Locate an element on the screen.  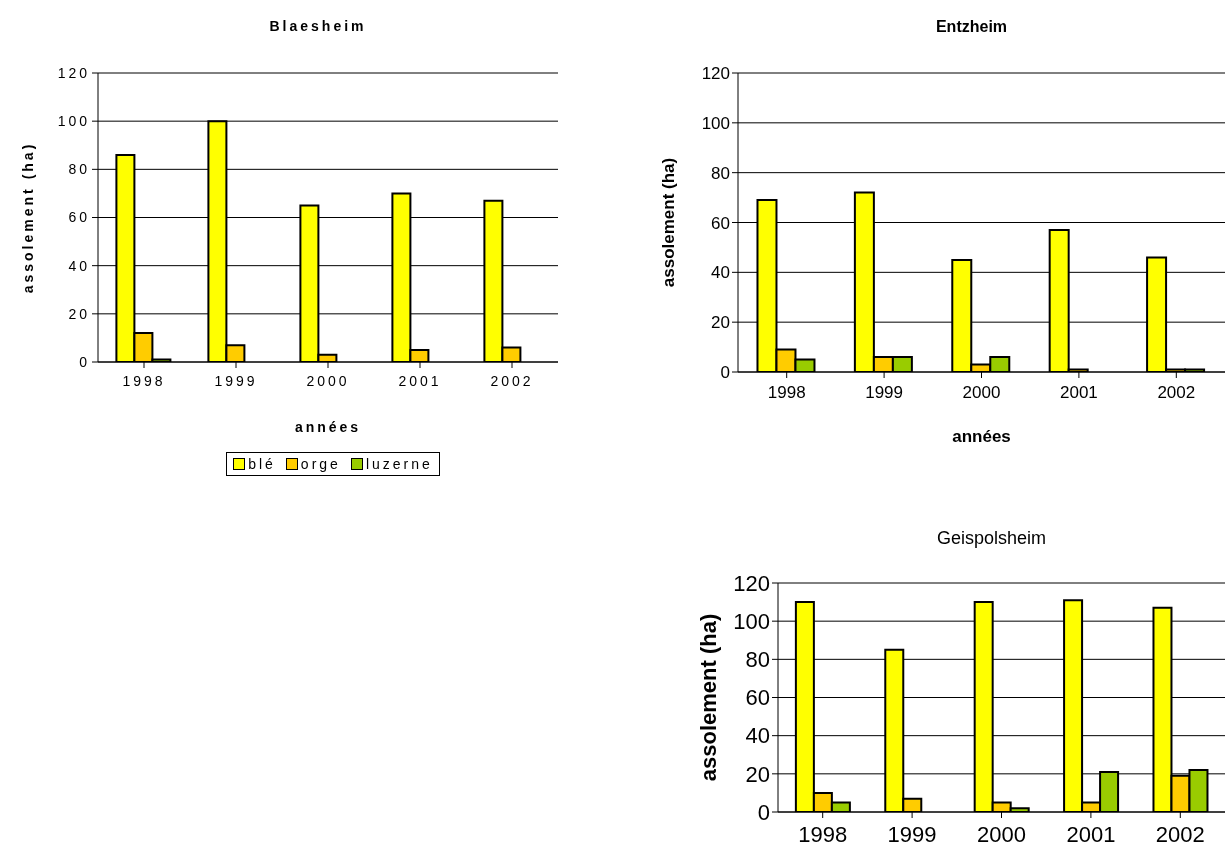
legend-label: blé is located at coordinates (261, 464).